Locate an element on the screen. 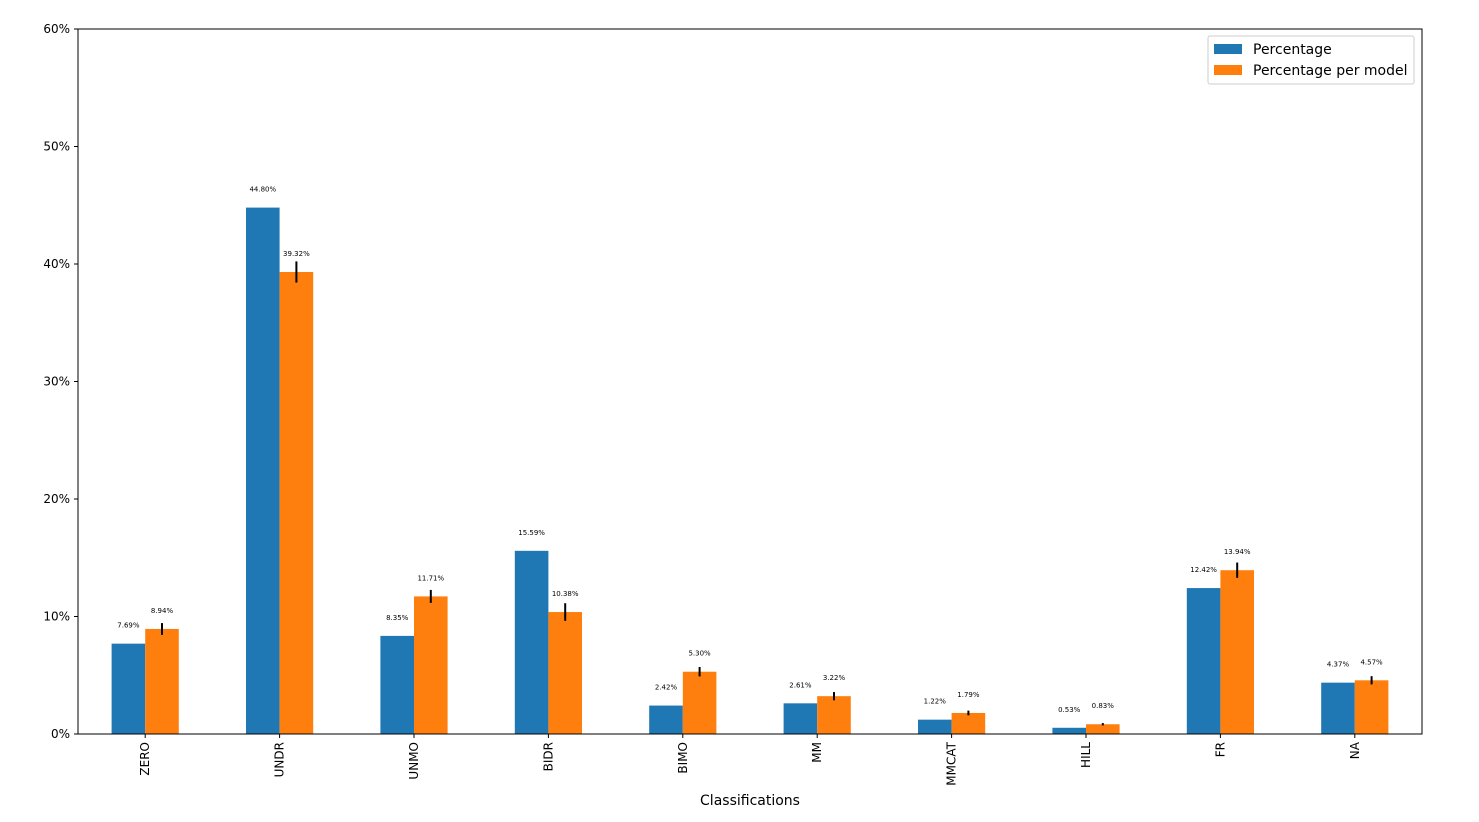 The height and width of the screenshot is (822, 1479). data-label-hill-series-1: 0.83% is located at coordinates (1103, 706).